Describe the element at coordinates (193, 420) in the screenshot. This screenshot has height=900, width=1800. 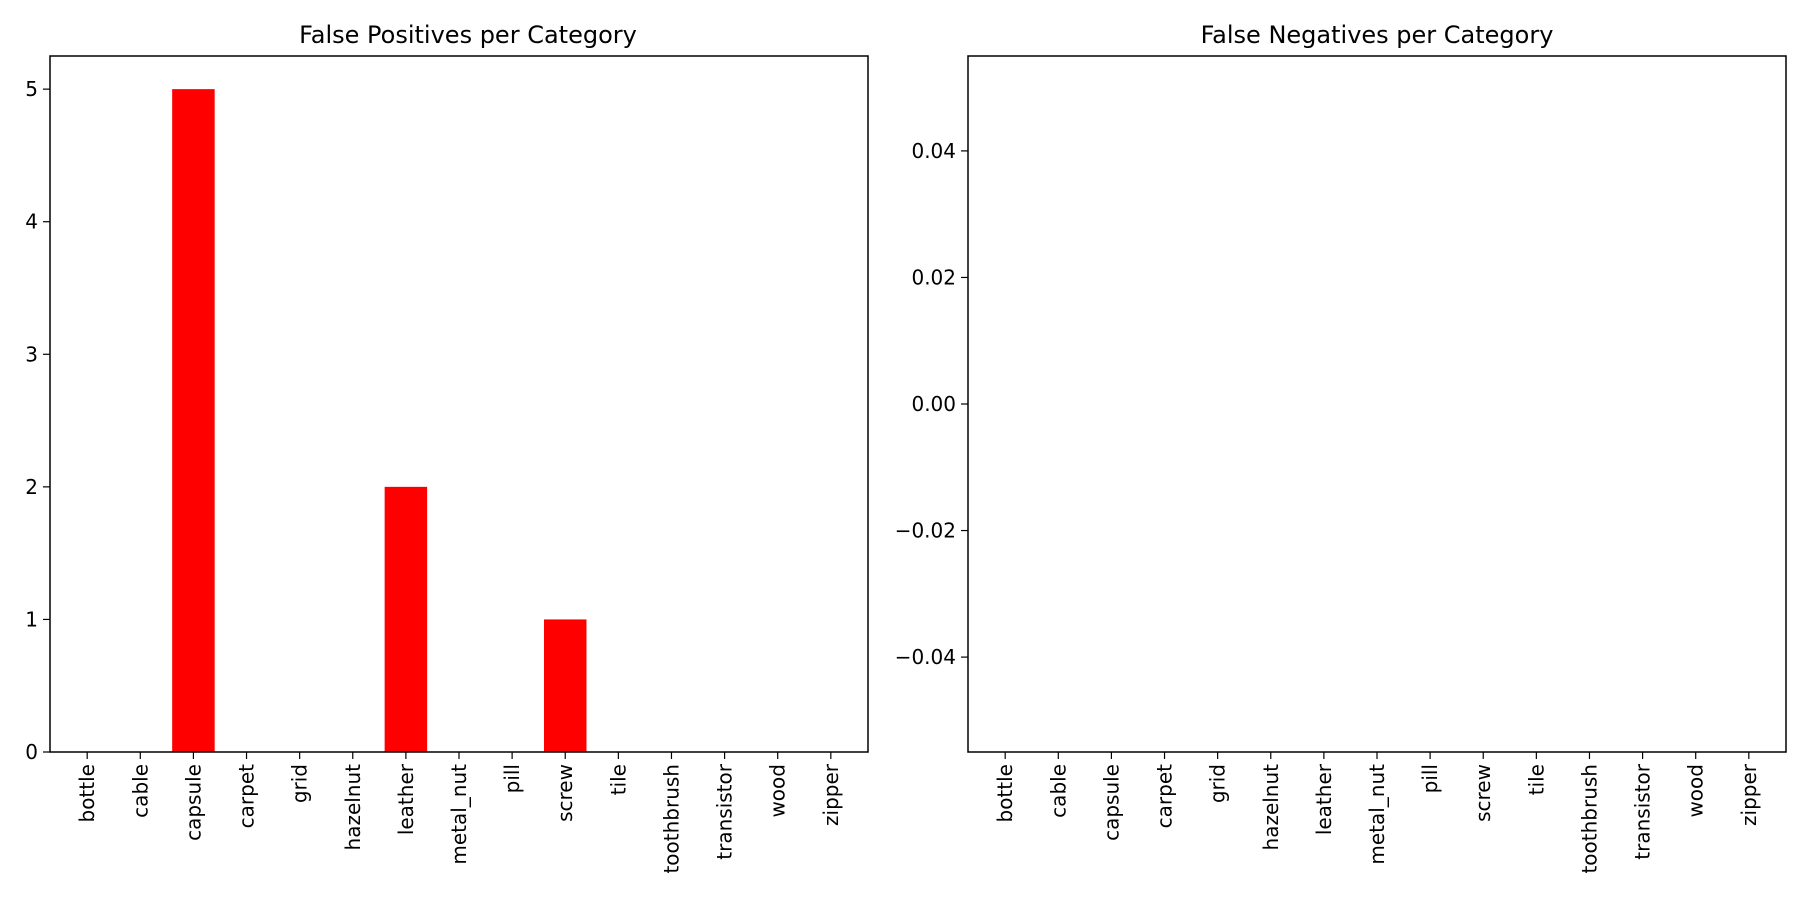
I see `bar-capsule` at that location.